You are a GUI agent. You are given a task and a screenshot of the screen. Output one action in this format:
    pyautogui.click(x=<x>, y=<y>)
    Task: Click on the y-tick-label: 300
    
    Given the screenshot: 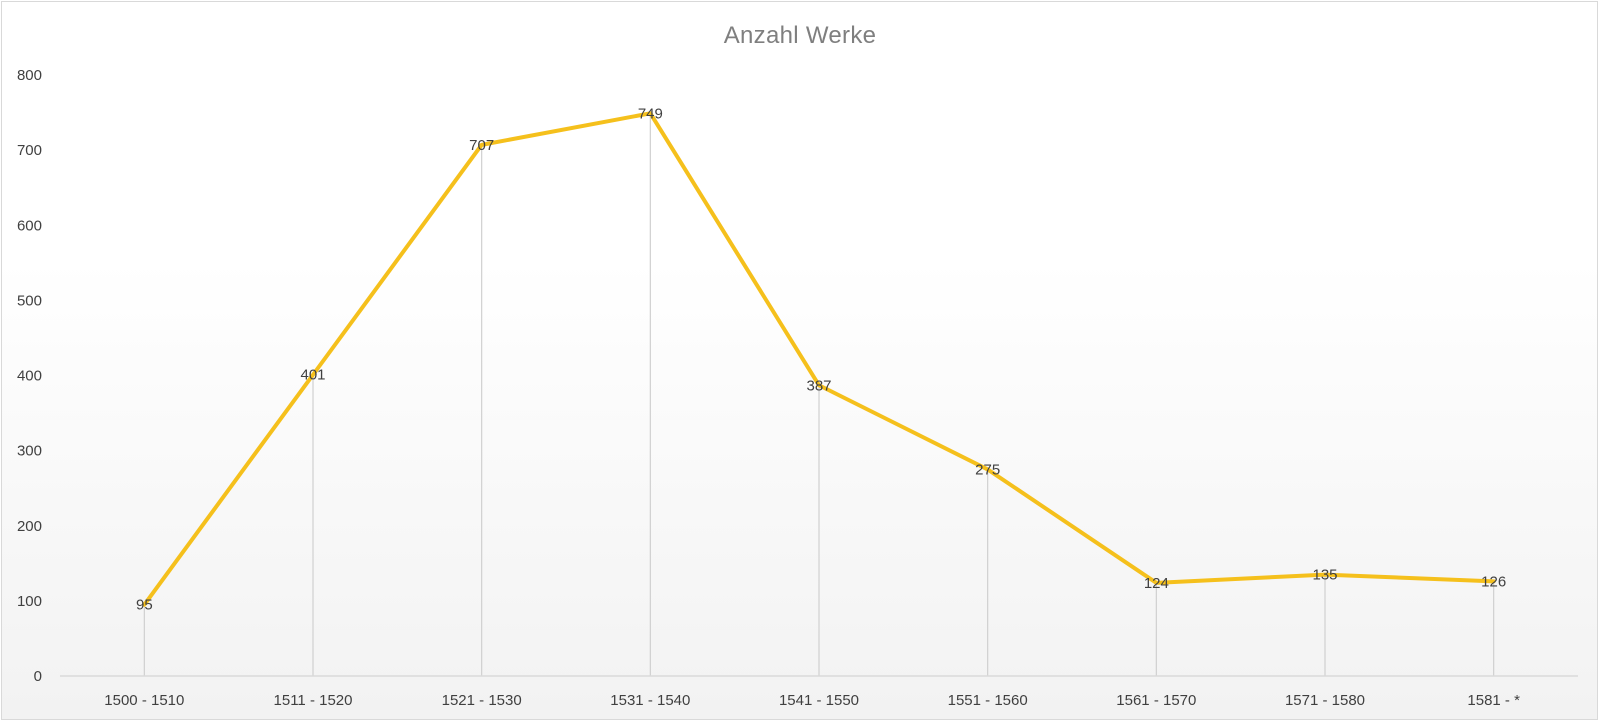 What is the action you would take?
    pyautogui.click(x=29, y=451)
    